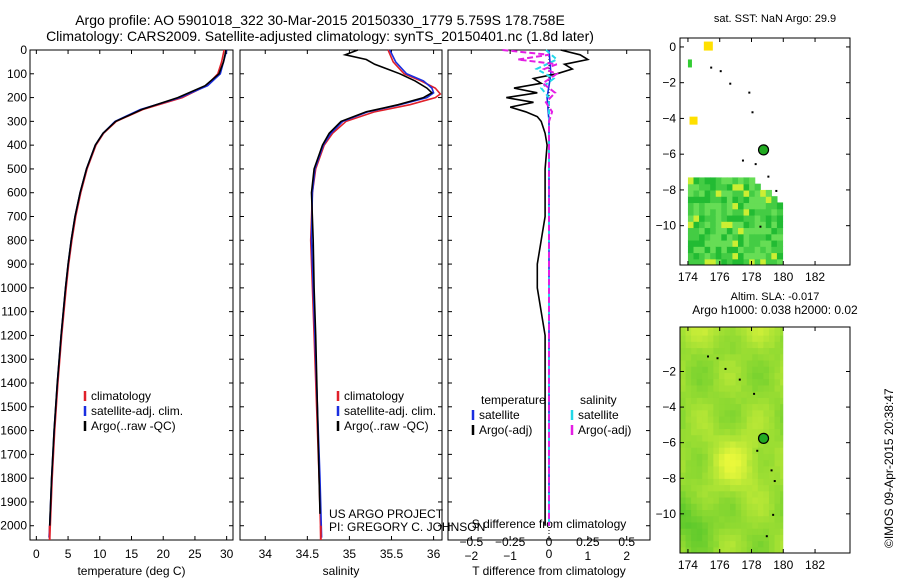  Describe the element at coordinates (434, 554) in the screenshot. I see `x-tick-label: 36` at that location.